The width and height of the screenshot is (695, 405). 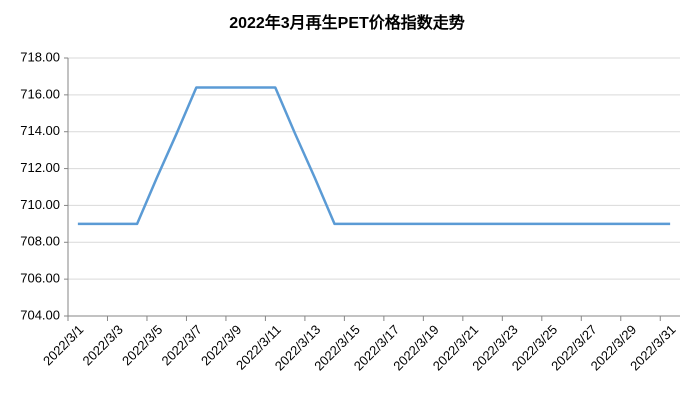 What do you see at coordinates (40, 204) in the screenshot?
I see `y-tick-label: 710.00` at bounding box center [40, 204].